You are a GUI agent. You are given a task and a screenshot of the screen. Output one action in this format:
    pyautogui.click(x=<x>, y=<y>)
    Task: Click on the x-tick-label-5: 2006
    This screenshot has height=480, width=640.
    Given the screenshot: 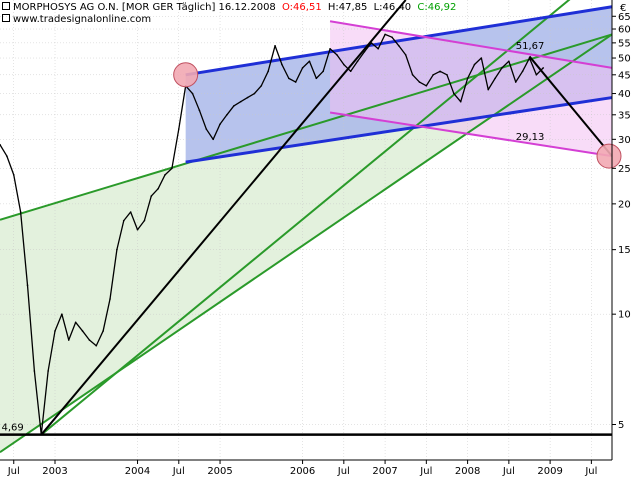 What is the action you would take?
    pyautogui.click(x=302, y=471)
    